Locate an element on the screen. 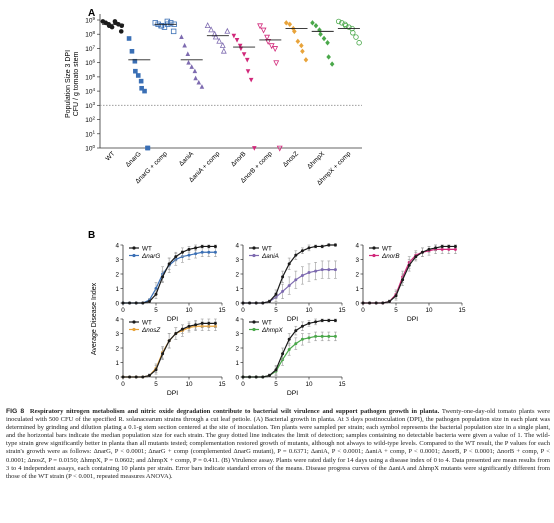  y-tick-label: 10³ is located at coordinates (90, 105).